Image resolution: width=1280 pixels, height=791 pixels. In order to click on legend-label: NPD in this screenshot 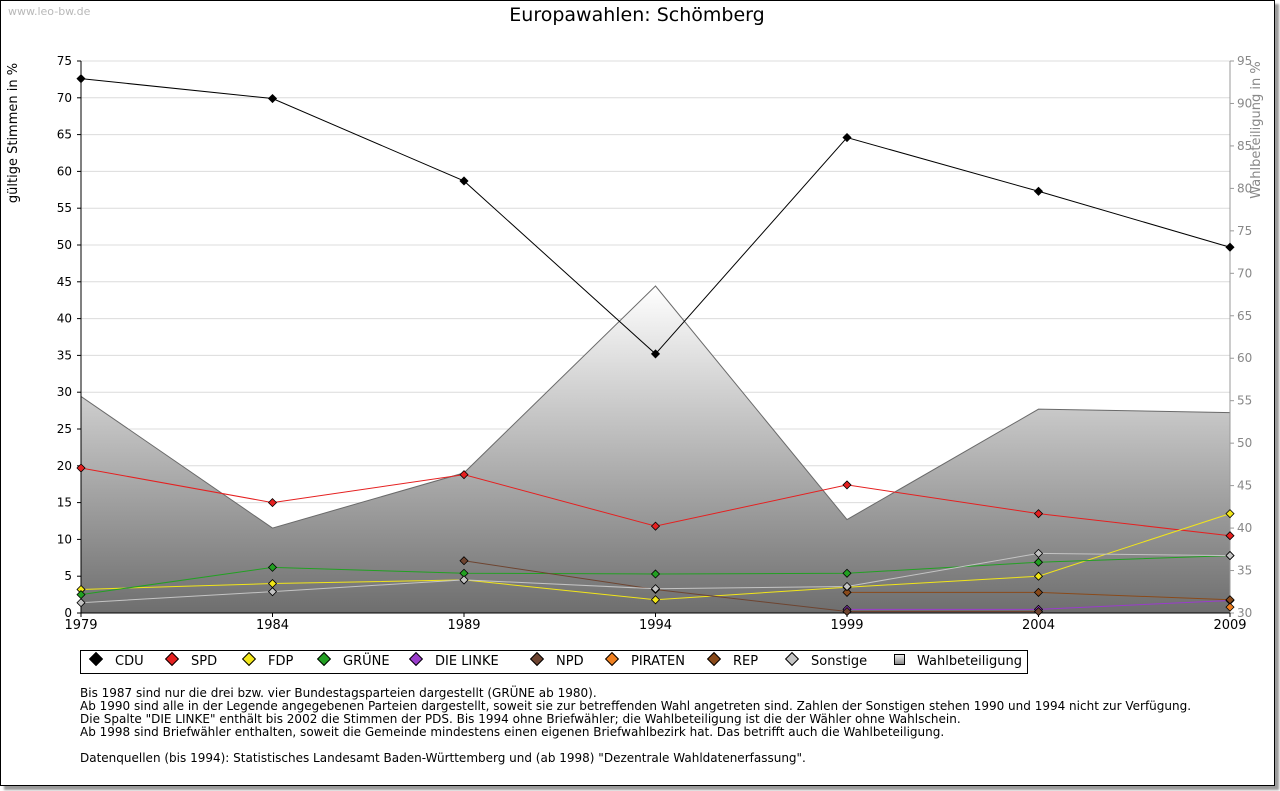, I will do `click(570, 661)`.